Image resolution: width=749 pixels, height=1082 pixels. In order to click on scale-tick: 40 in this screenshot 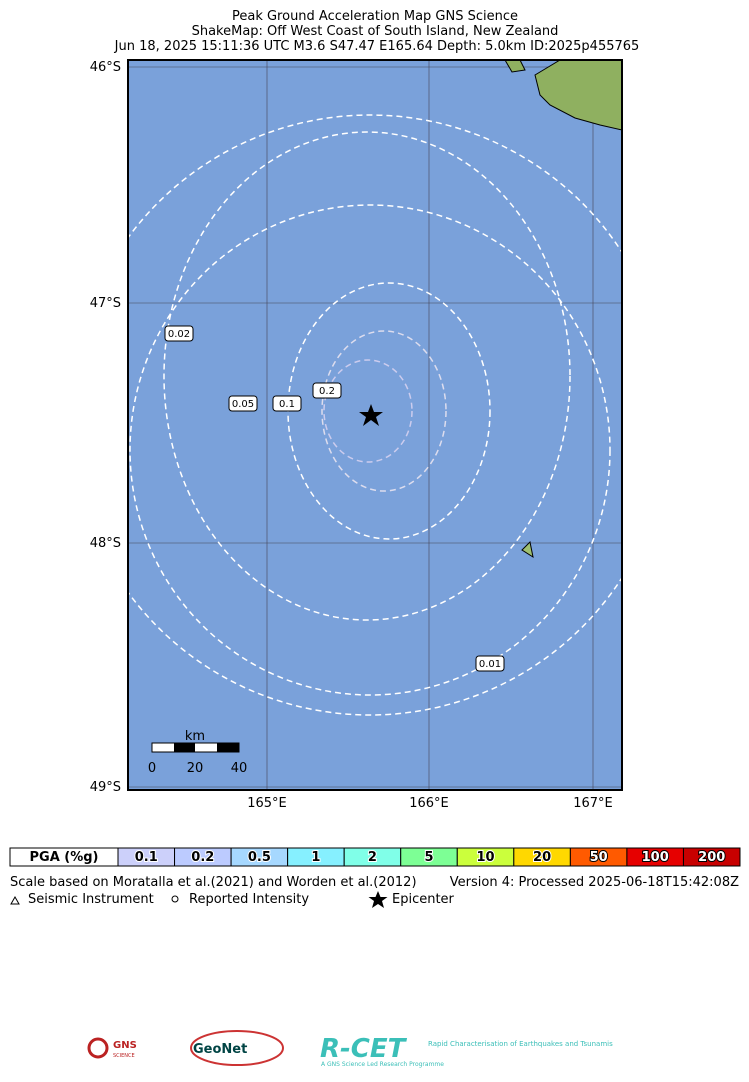, I will do `click(239, 768)`.